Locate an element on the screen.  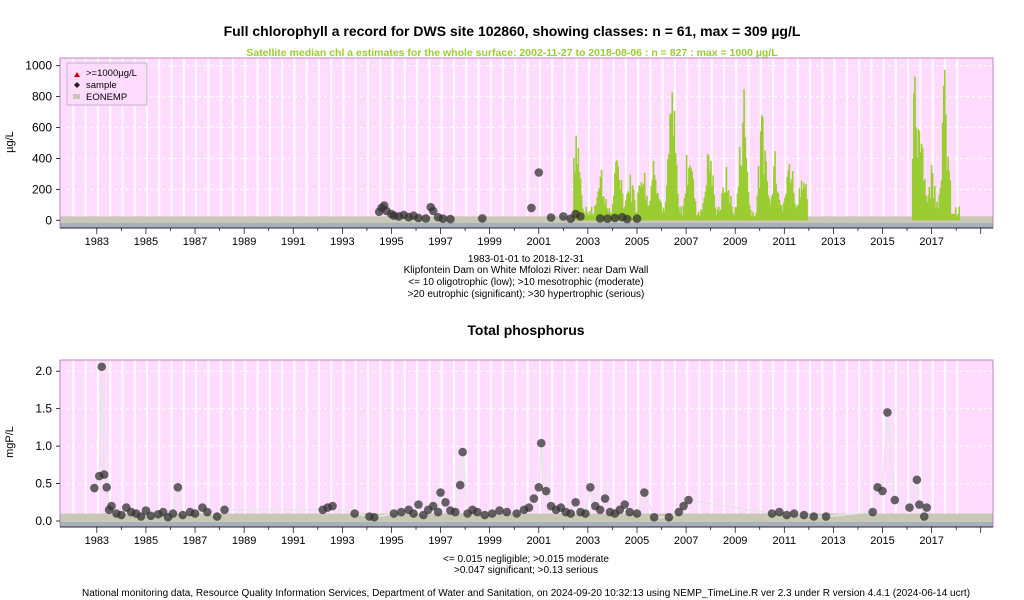
y-tick-label: 1.5 is located at coordinates (43, 409).